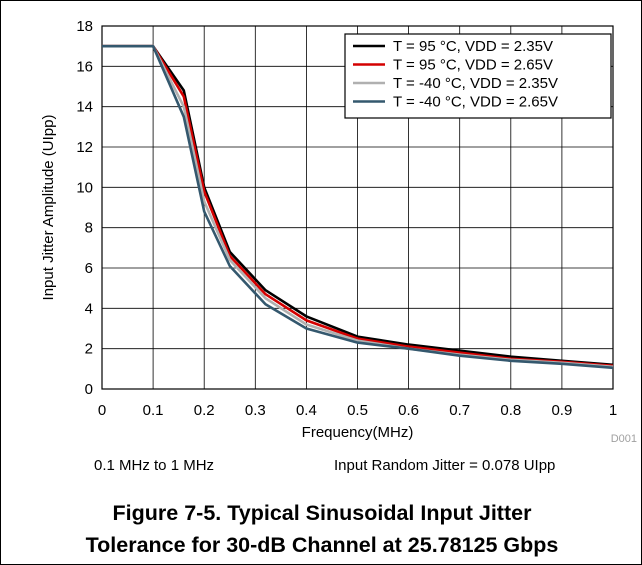  What do you see at coordinates (84, 26) in the screenshot?
I see `y-tick-label: 18` at bounding box center [84, 26].